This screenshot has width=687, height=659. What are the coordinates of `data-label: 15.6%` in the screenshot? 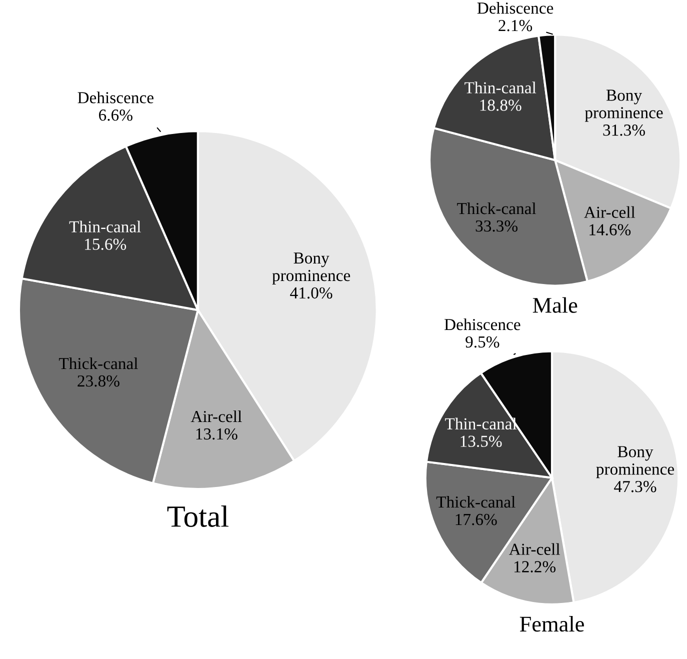 It's located at (105, 244).